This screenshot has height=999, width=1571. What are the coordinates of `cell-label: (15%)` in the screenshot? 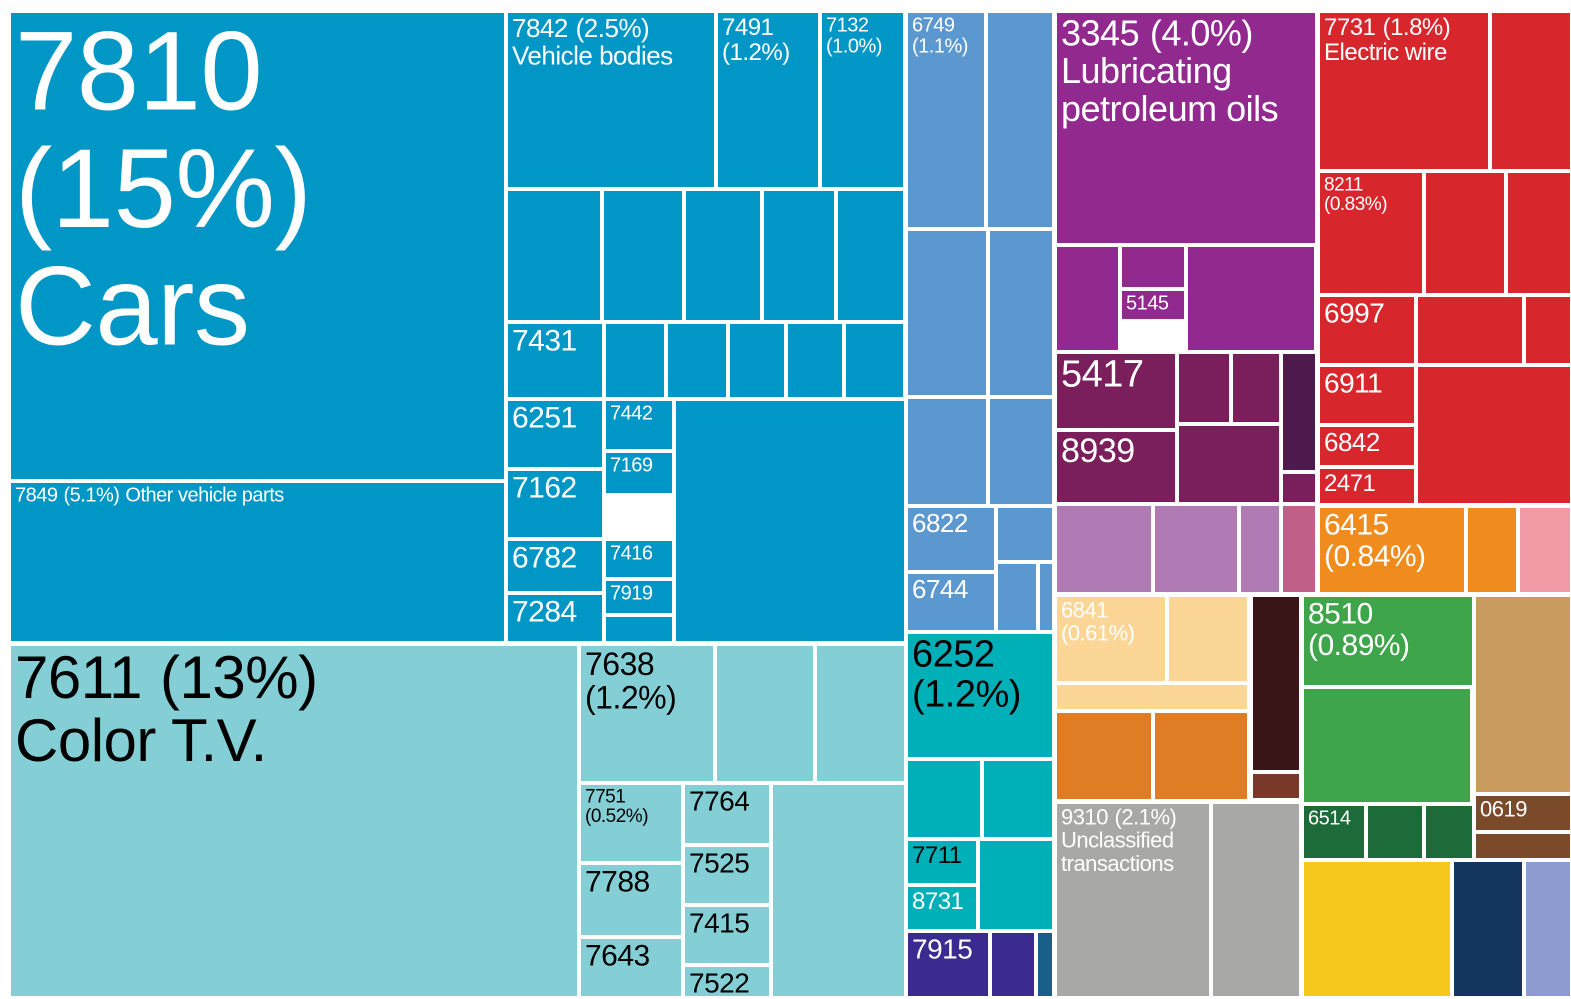 It's located at (163, 188).